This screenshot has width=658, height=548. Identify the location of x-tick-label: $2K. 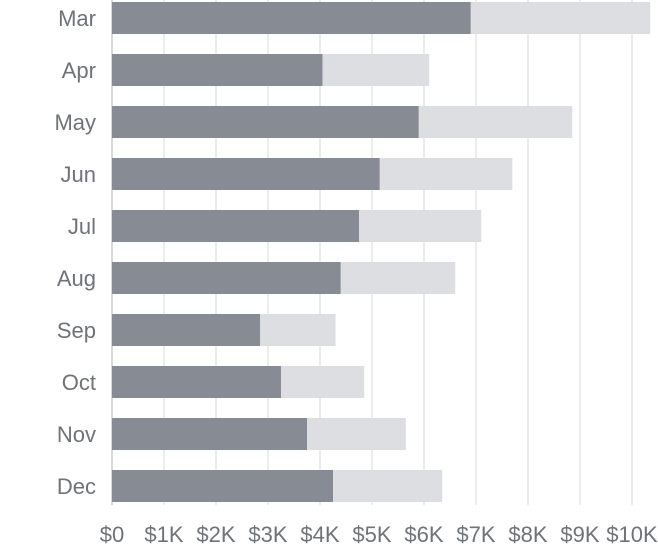
(215, 534).